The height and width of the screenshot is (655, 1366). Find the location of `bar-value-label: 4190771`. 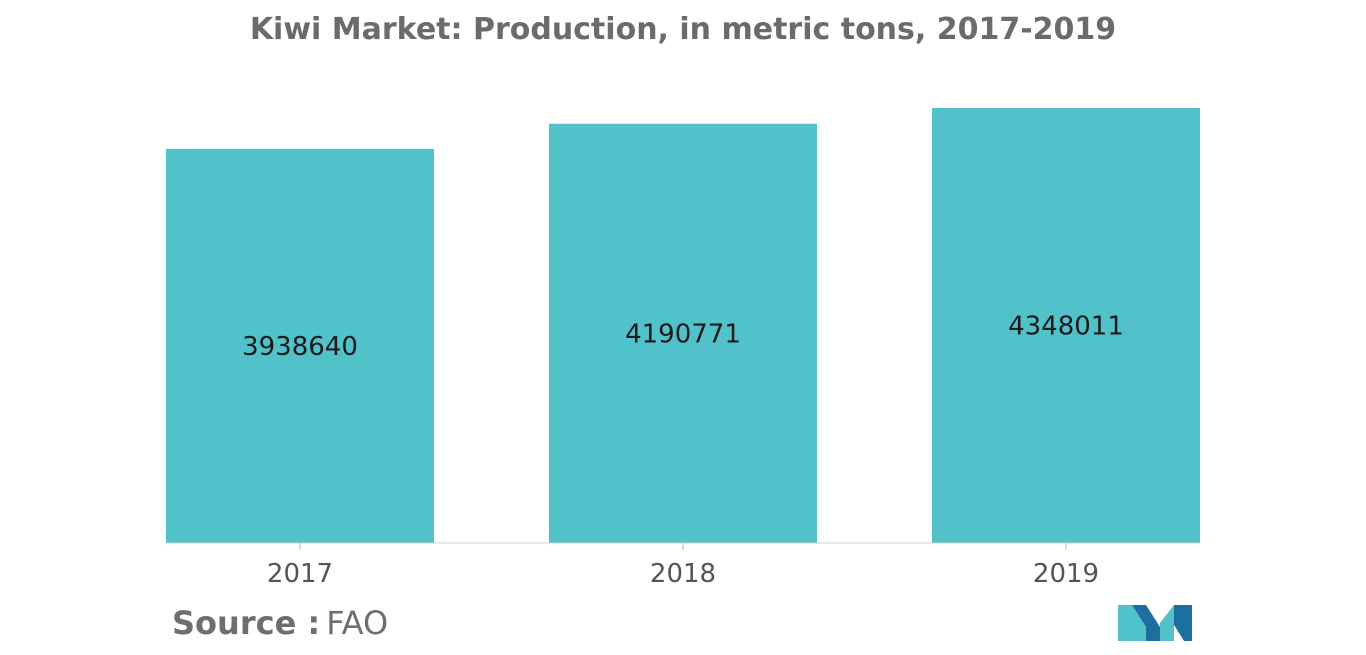

bar-value-label: 4190771 is located at coordinates (683, 334).